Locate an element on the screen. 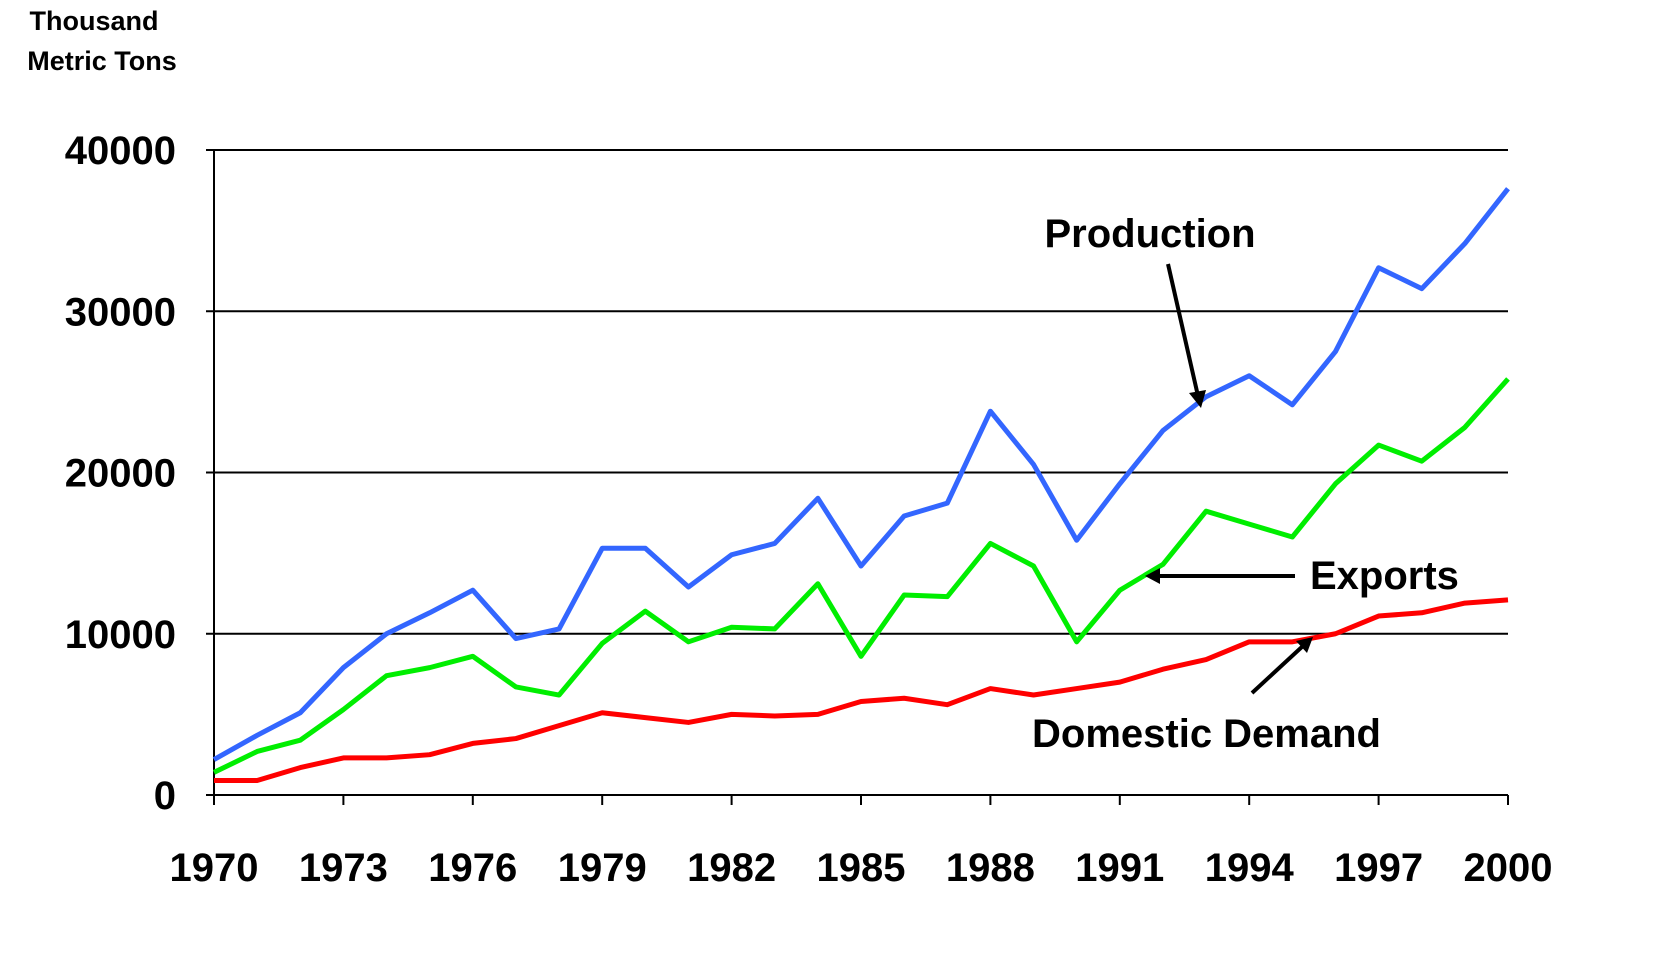 The height and width of the screenshot is (954, 1673). annotations: Production Exports Domestic Demand is located at coordinates (1245, 484).